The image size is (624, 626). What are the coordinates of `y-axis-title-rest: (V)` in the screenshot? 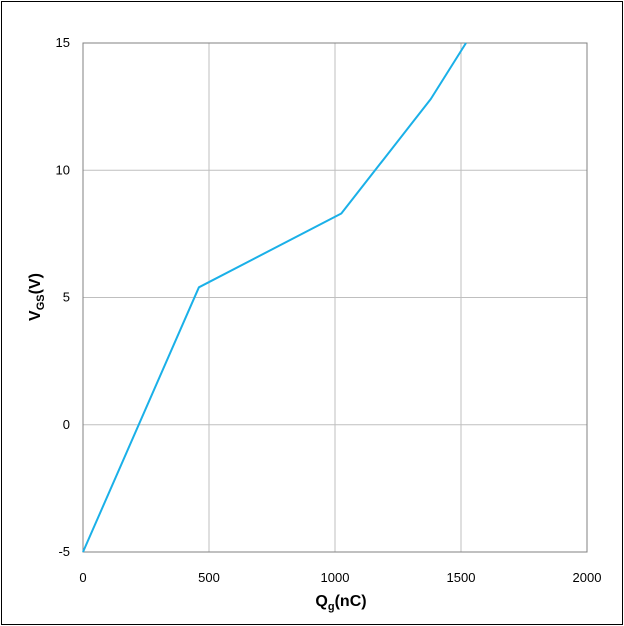 It's located at (35, 283).